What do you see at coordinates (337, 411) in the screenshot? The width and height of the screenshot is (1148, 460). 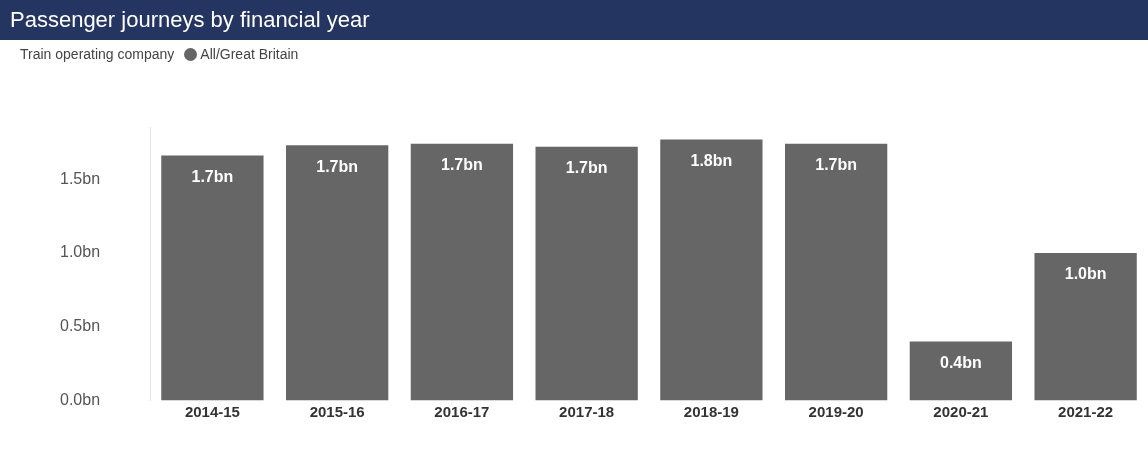 I see `x-tick-label: 2015-16` at bounding box center [337, 411].